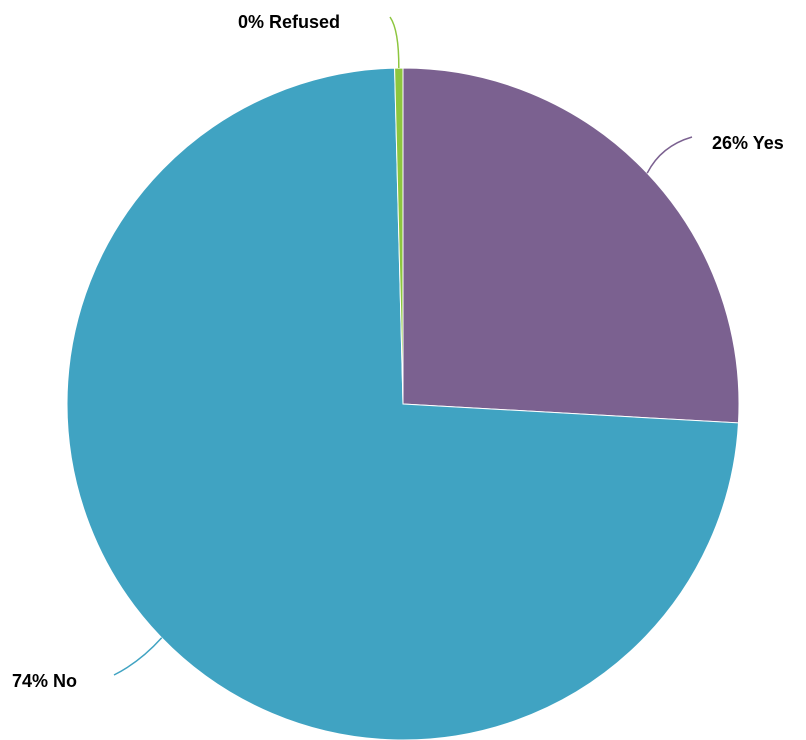  Describe the element at coordinates (669, 155) in the screenshot. I see `leader-line-yes` at that location.